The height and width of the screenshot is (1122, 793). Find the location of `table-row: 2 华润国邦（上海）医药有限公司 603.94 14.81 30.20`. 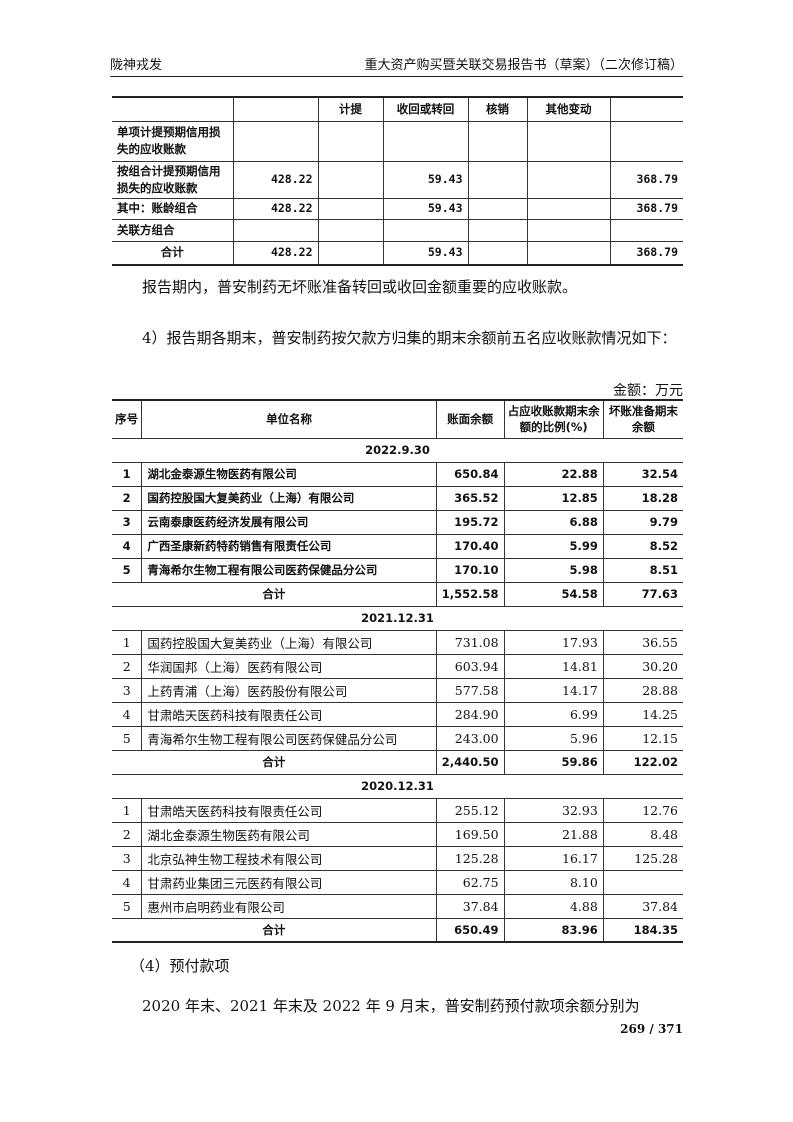

table-row: 2 华润国邦（上海）医药有限公司 603.94 14.81 30.20 is located at coordinates (397, 666).